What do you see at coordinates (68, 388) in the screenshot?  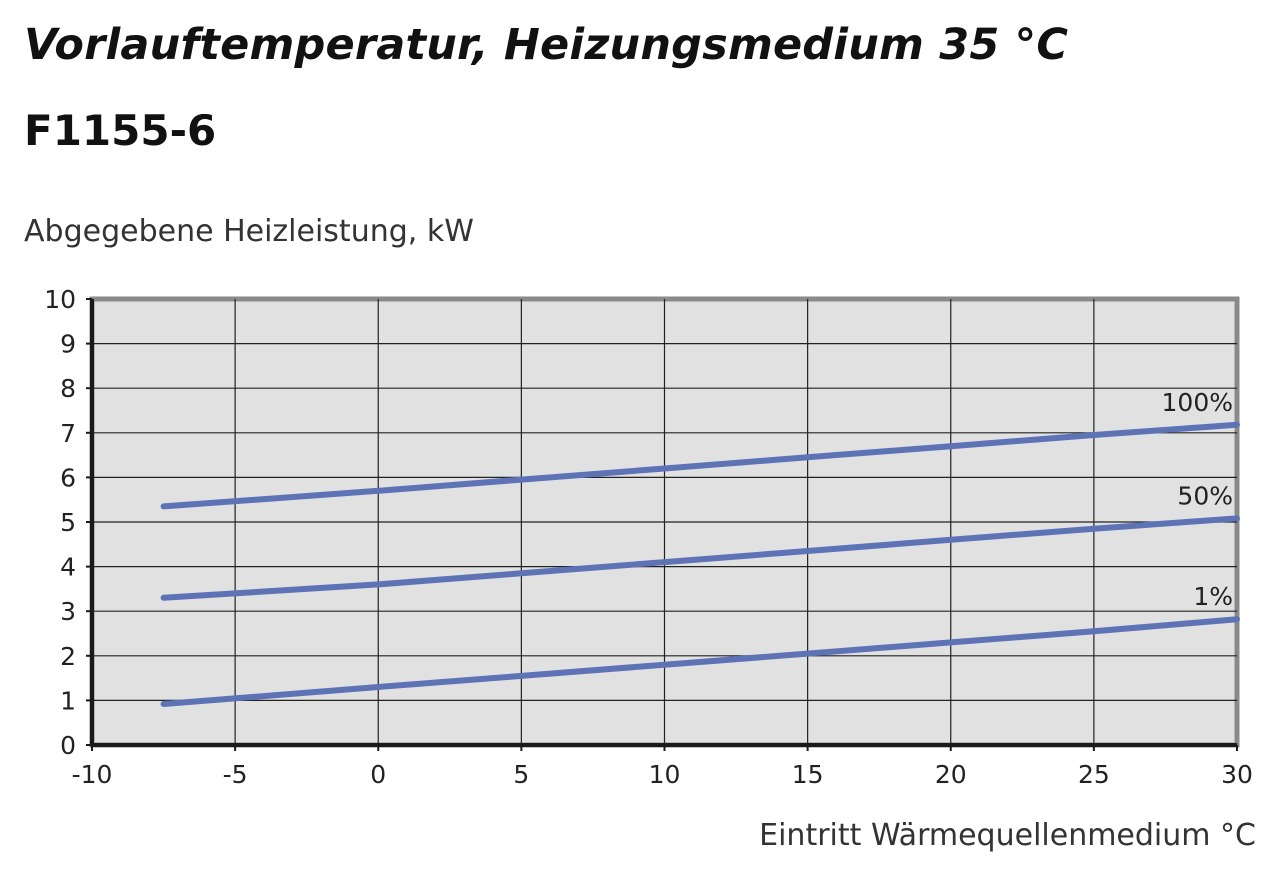 I see `y-tick-label: 8` at bounding box center [68, 388].